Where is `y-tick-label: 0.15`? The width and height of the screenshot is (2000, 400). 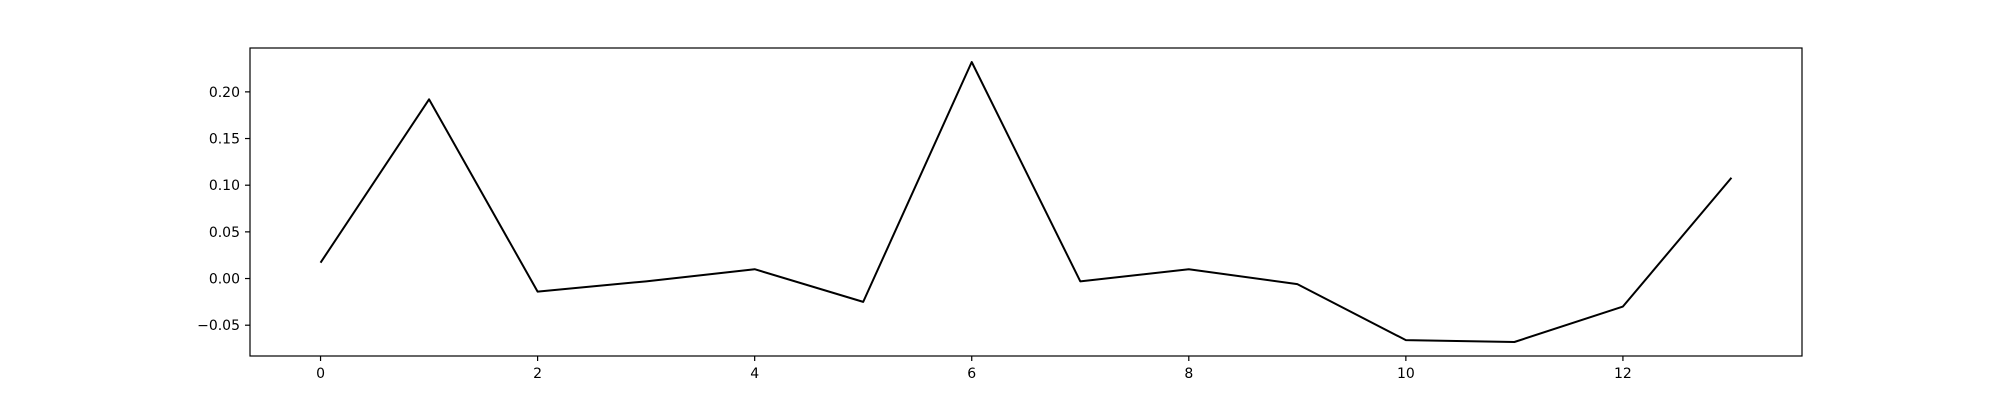
y-tick-label: 0.15 is located at coordinates (224, 140).